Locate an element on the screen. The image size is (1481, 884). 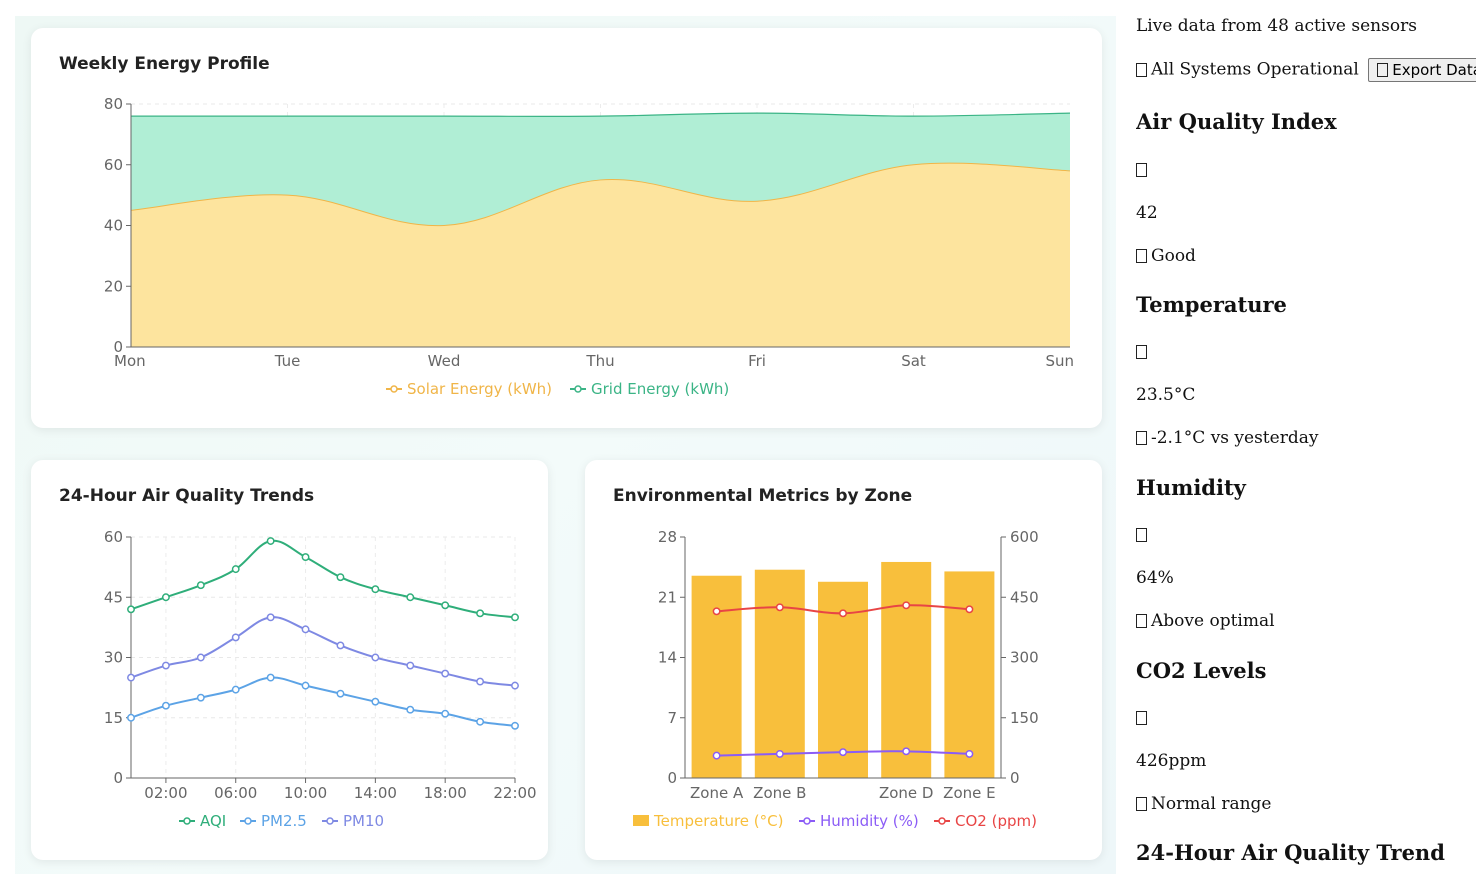
metric-note-co2: Normal range is located at coordinates (1204, 804).